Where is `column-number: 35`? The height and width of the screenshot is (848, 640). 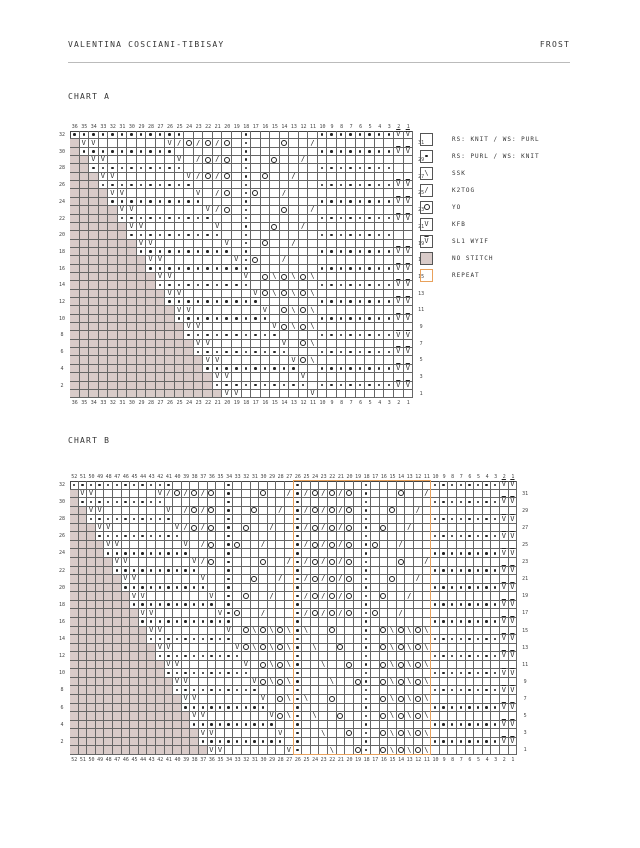 column-number: 35 is located at coordinates (84, 403).